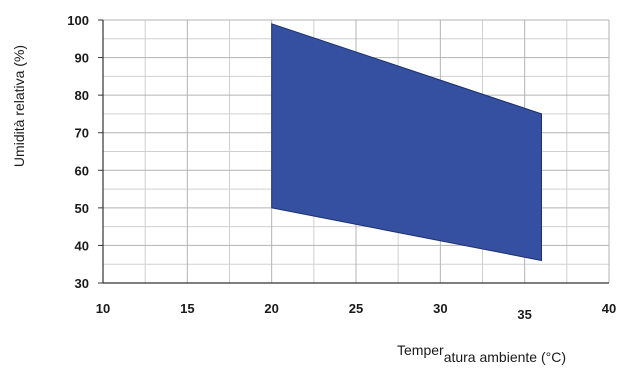 The height and width of the screenshot is (370, 624). What do you see at coordinates (271, 308) in the screenshot?
I see `x-tick-label: 20` at bounding box center [271, 308].